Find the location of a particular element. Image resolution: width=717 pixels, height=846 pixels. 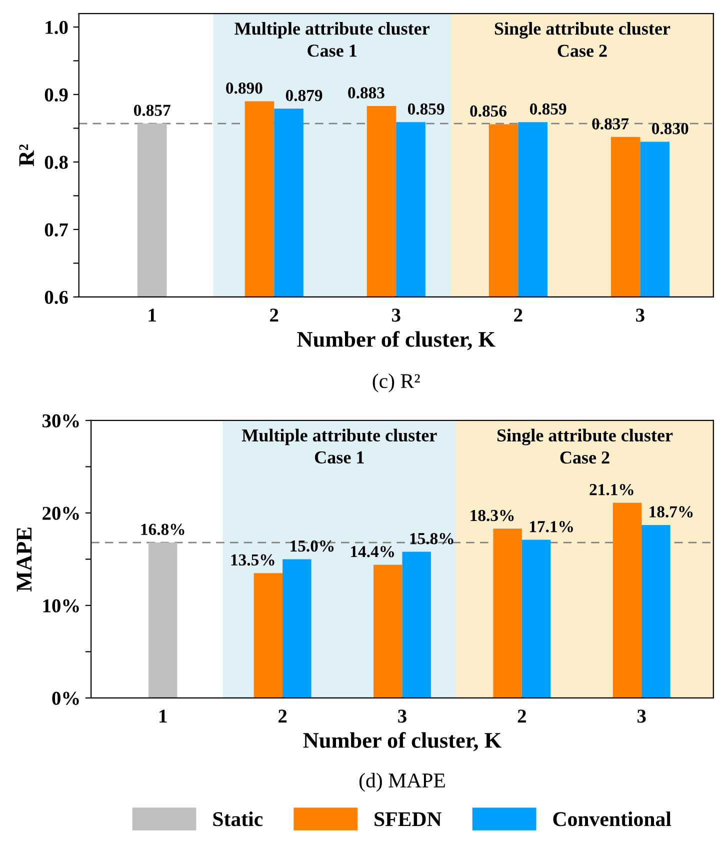

text: 0.7 is located at coordinates (56, 229).